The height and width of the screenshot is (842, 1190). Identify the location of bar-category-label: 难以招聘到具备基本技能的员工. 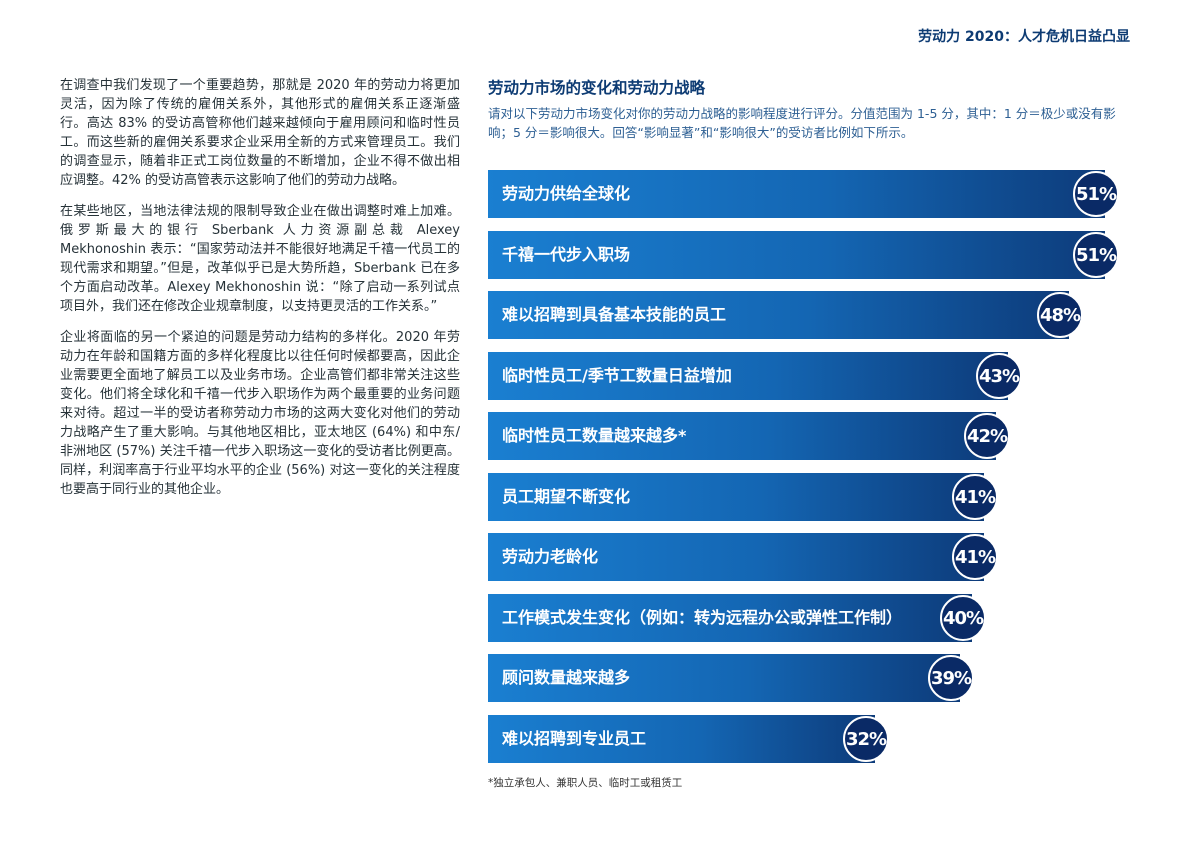
(614, 314).